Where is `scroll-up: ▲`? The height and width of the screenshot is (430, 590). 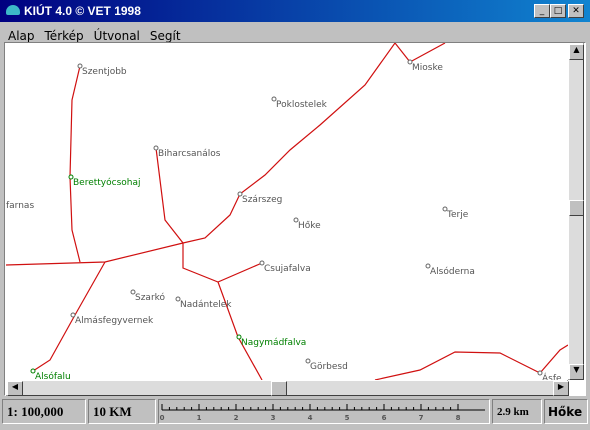 scroll-up: ▲ is located at coordinates (576, 52).